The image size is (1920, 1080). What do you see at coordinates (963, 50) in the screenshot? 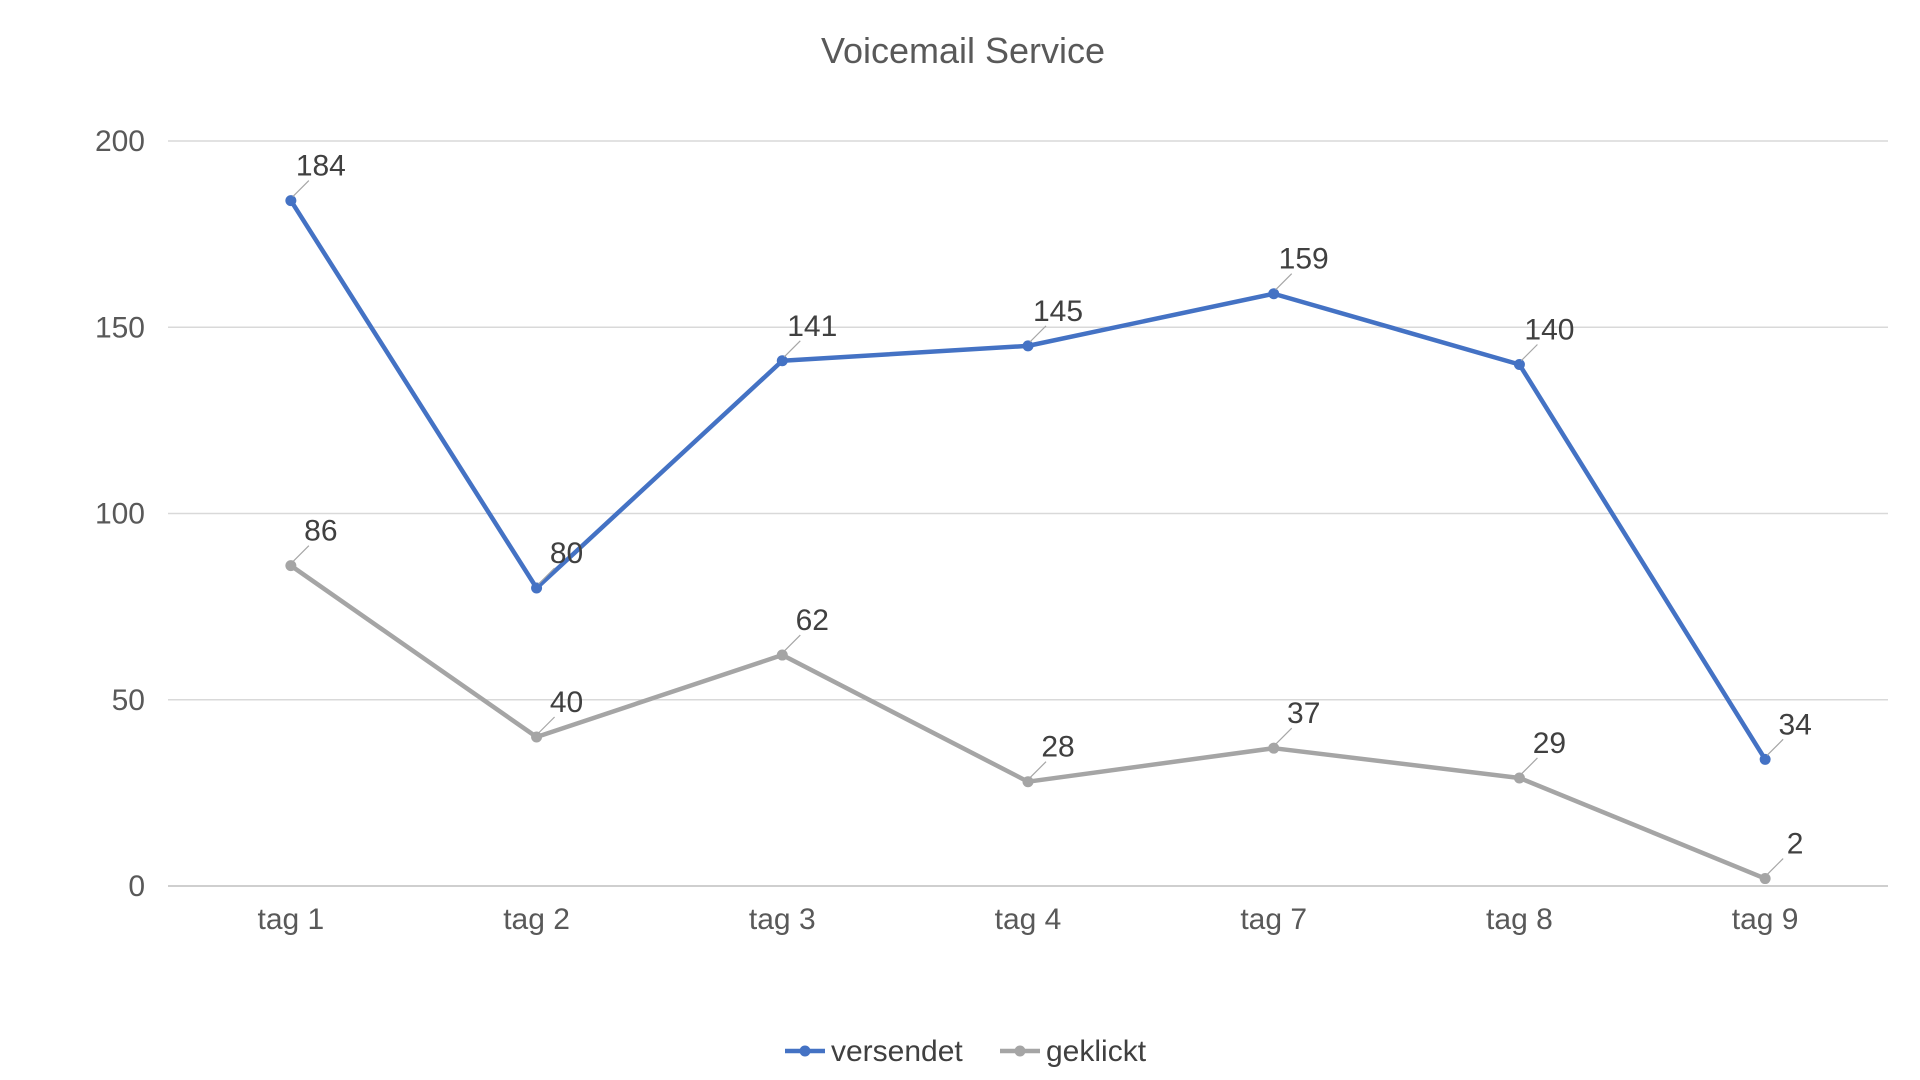
I see `chart-title: Voicemail Service` at bounding box center [963, 50].